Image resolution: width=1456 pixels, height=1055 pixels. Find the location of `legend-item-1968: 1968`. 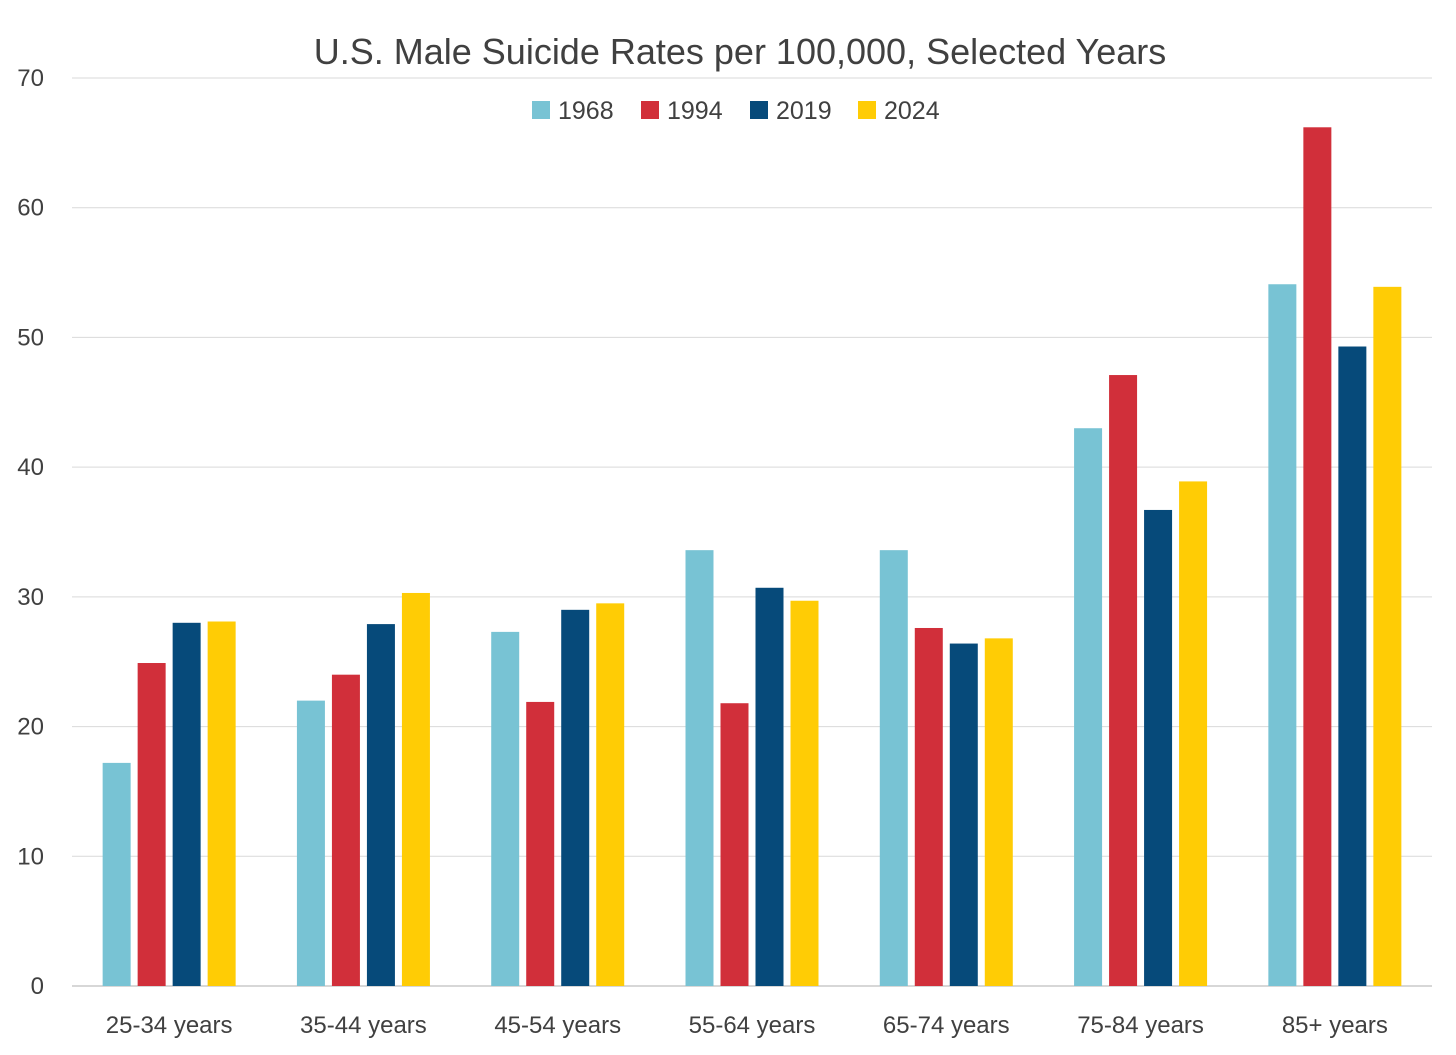

legend-item-1968: 1968 is located at coordinates (573, 111).